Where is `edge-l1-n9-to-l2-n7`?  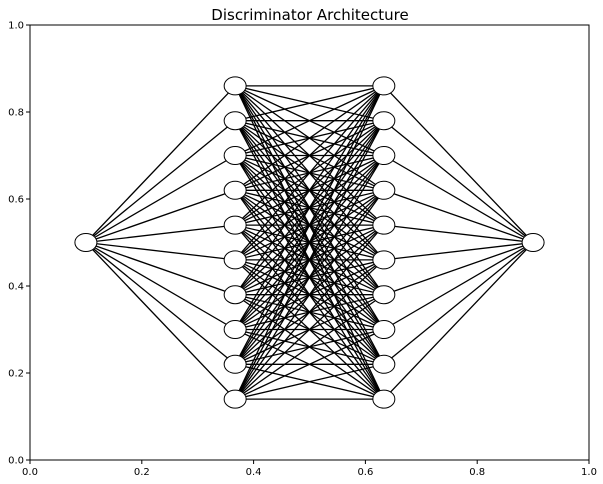
edge-l1-n9-to-l2-n7 is located at coordinates (309, 364).